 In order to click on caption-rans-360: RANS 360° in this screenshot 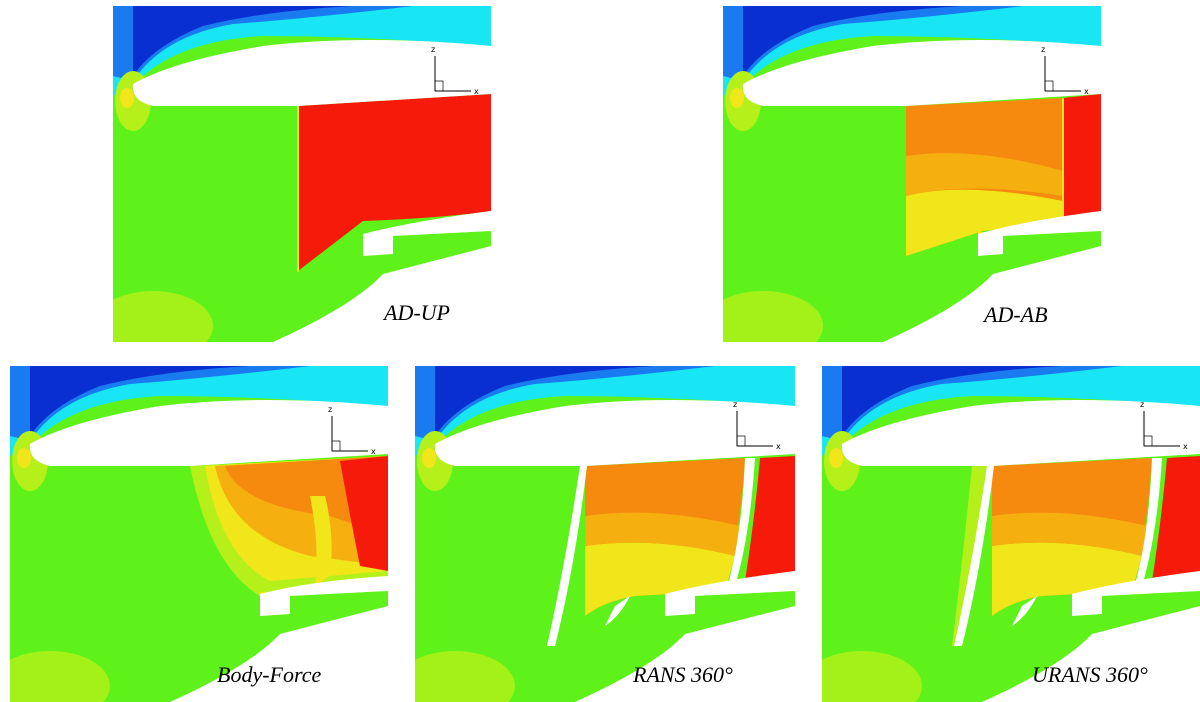, I will do `click(683, 674)`.